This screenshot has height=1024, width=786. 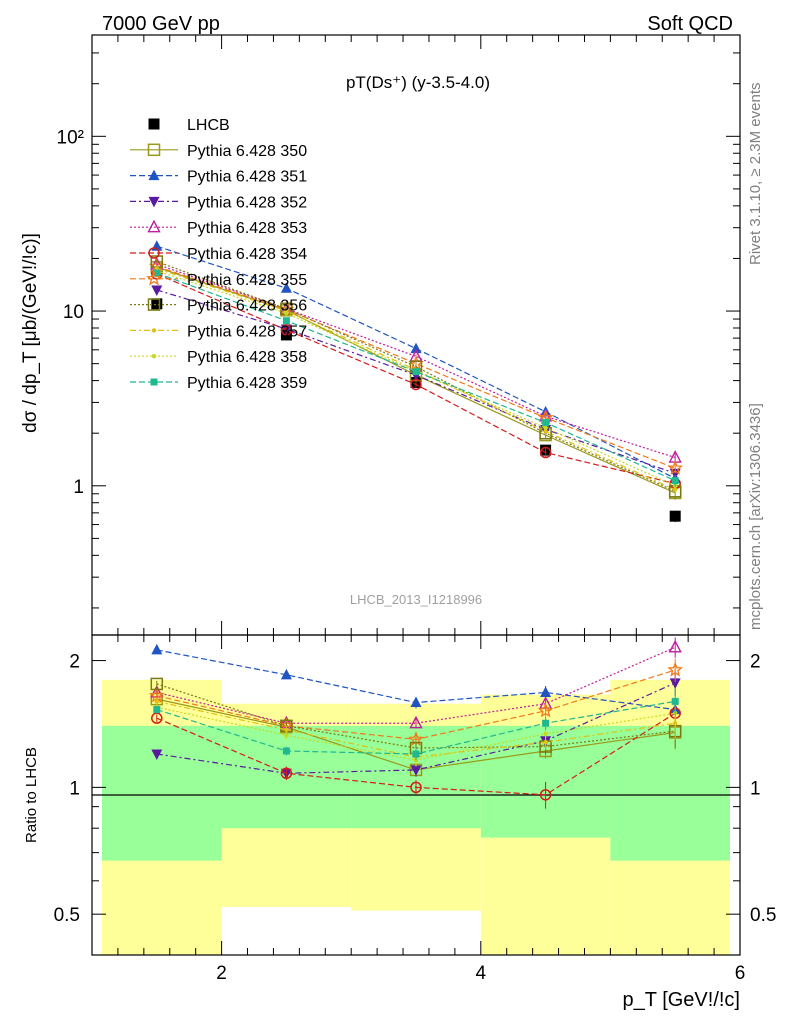 I want to click on legend-item: Pythia 6.428 353, so click(x=218, y=228).